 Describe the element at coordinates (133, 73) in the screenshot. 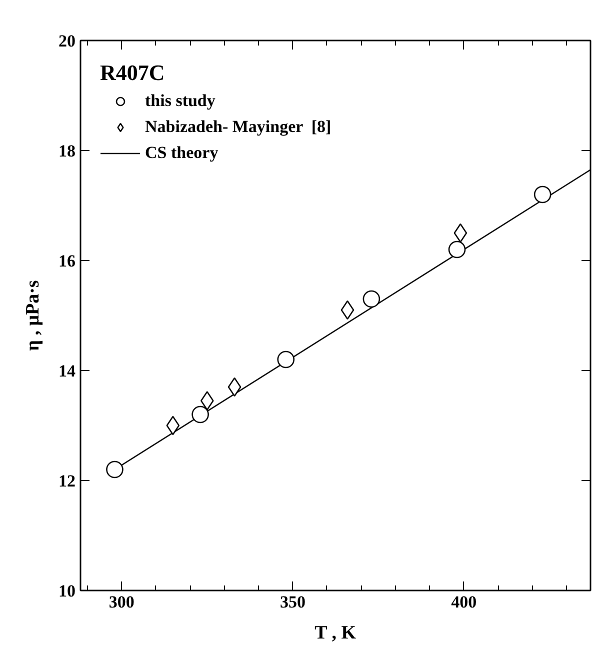

I see `legend-title: R407C` at that location.